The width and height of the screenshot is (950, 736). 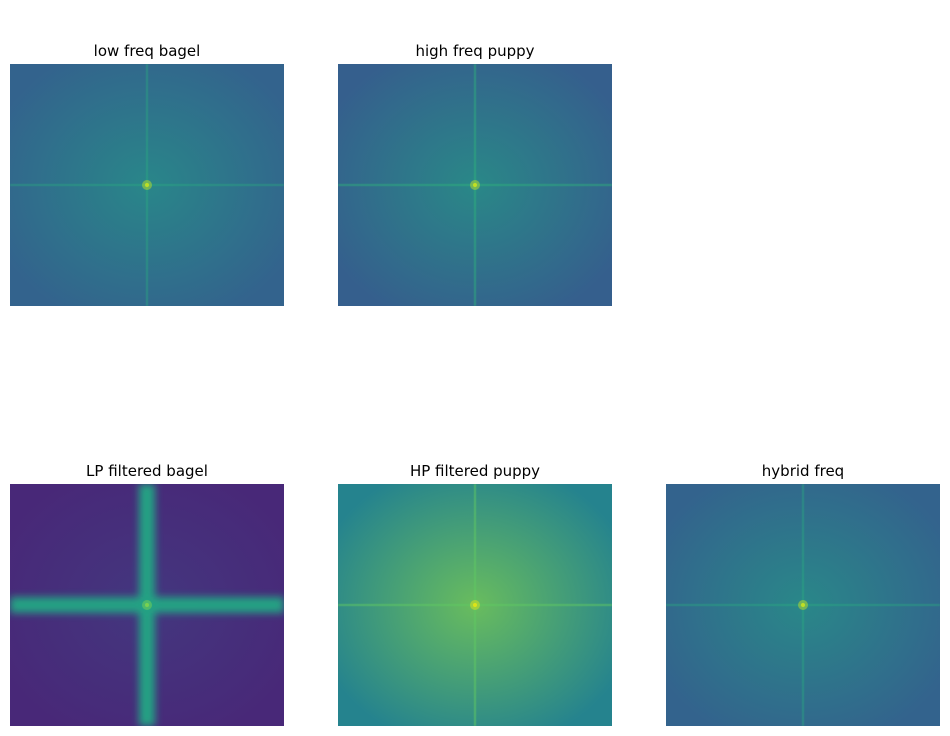 What do you see at coordinates (475, 471) in the screenshot?
I see `panel-title: HP filtered puppy` at bounding box center [475, 471].